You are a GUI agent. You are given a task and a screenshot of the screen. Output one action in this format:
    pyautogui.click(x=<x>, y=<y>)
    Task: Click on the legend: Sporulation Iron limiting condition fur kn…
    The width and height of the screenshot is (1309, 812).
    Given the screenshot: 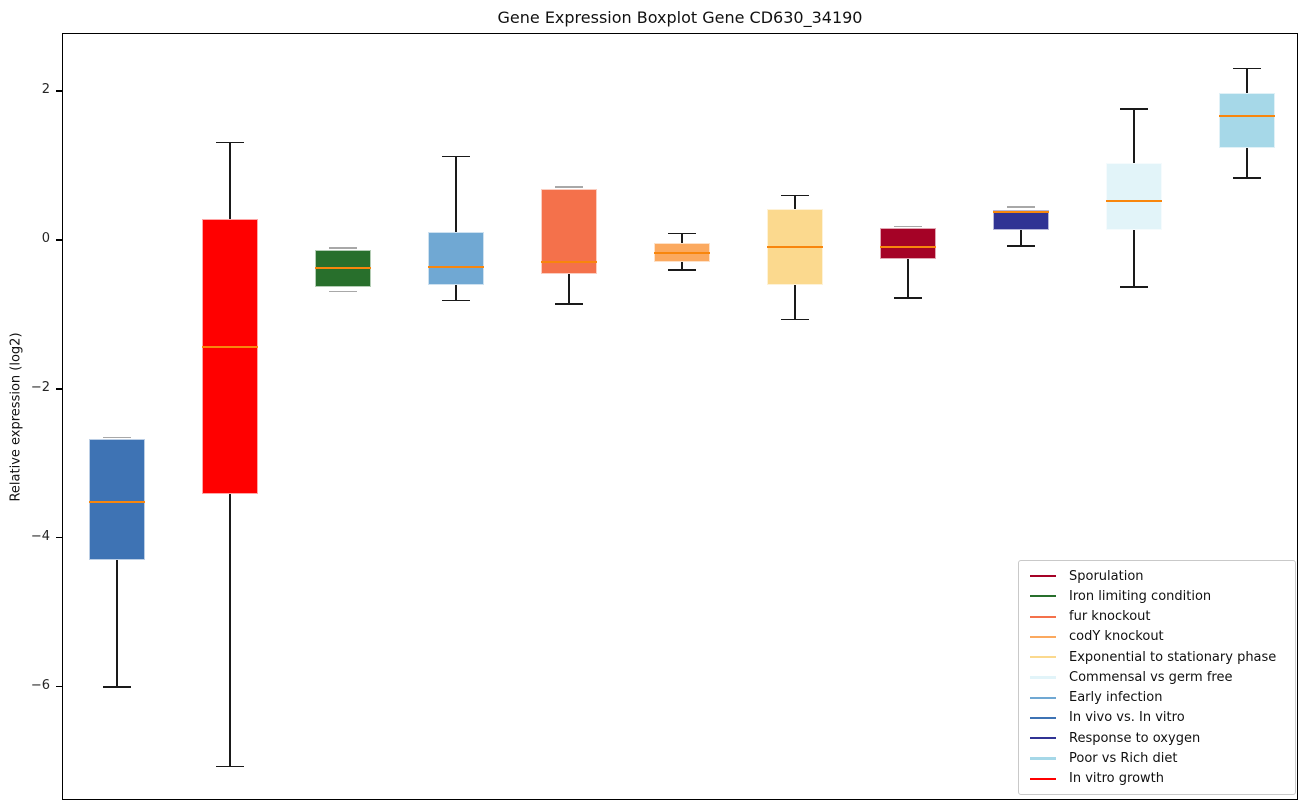 What is the action you would take?
    pyautogui.click(x=1157, y=677)
    